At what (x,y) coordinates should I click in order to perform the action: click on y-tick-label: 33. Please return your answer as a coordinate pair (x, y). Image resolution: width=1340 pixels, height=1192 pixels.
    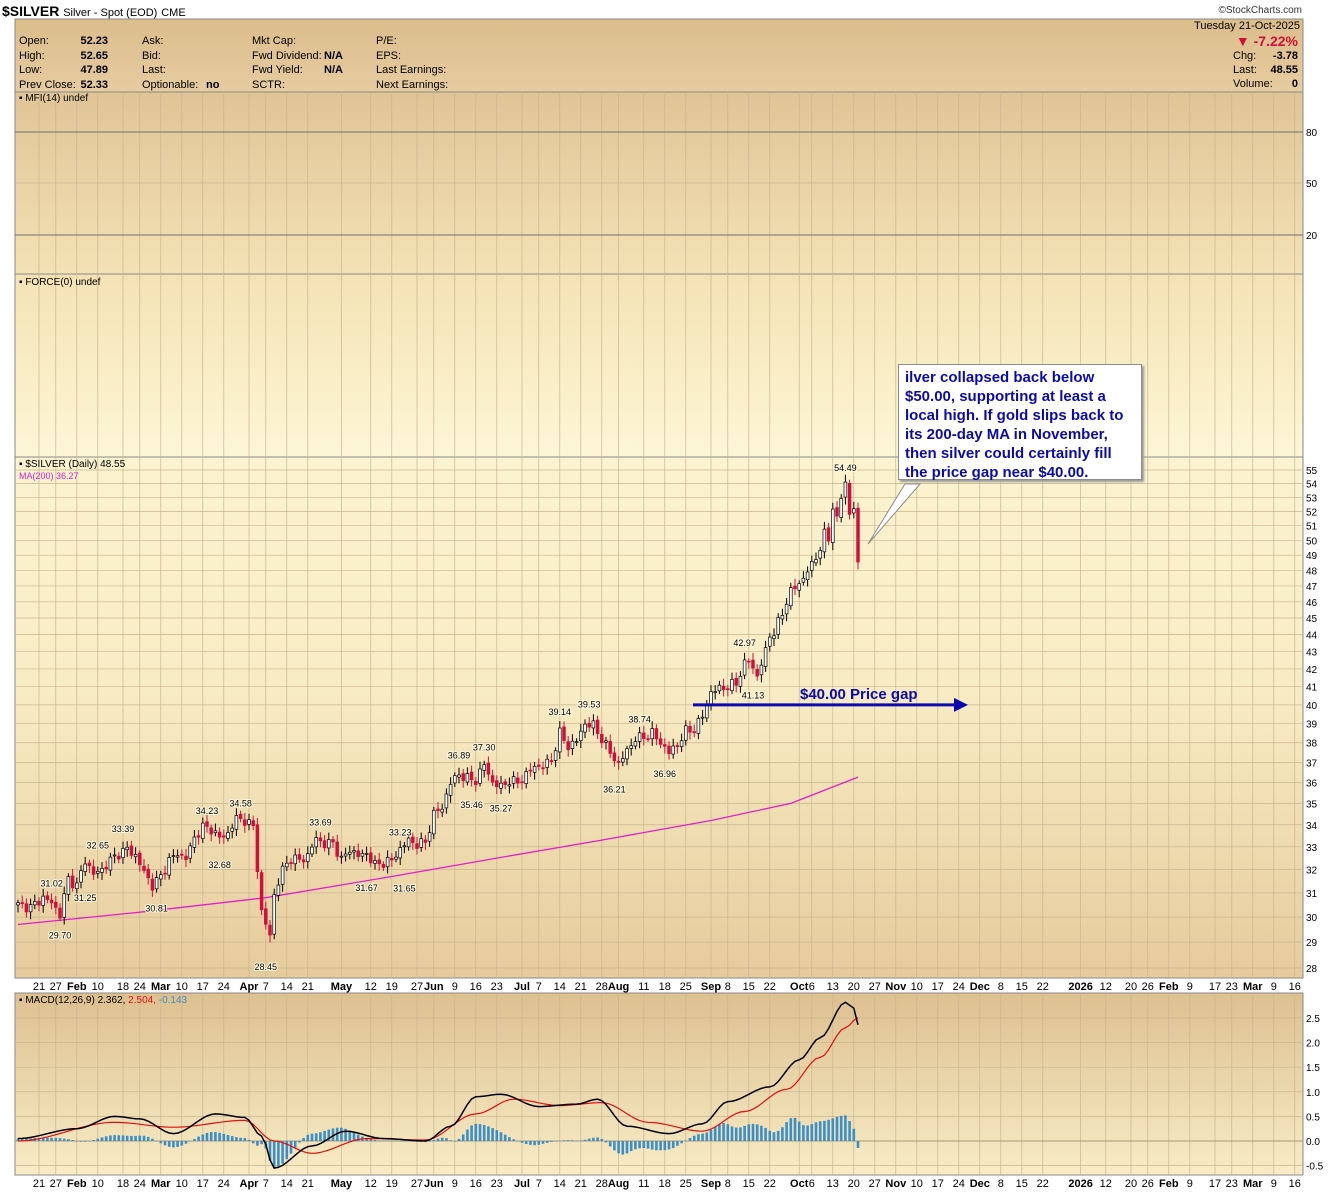
    Looking at the image, I should click on (1312, 848).